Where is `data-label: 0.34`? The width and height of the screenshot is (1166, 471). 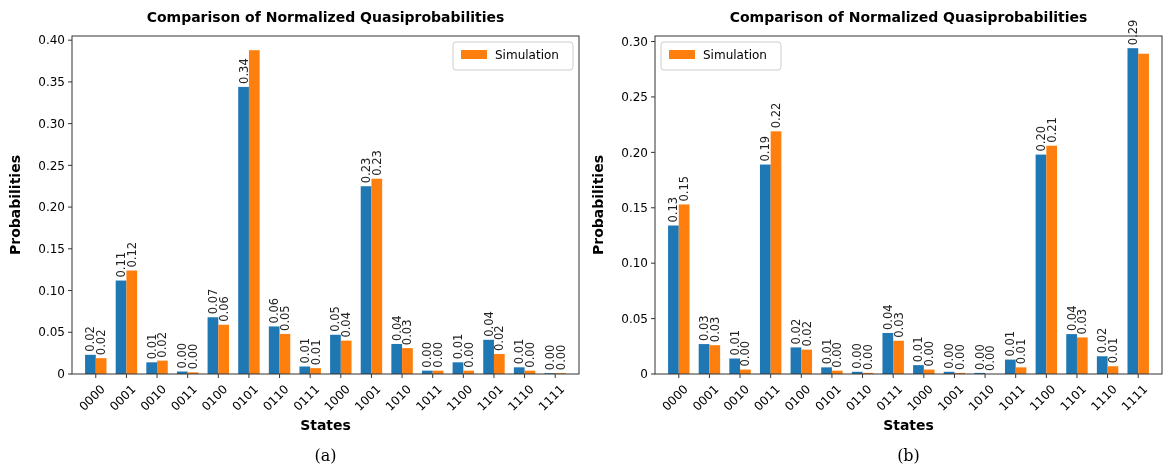
data-label: 0.34 is located at coordinates (243, 71).